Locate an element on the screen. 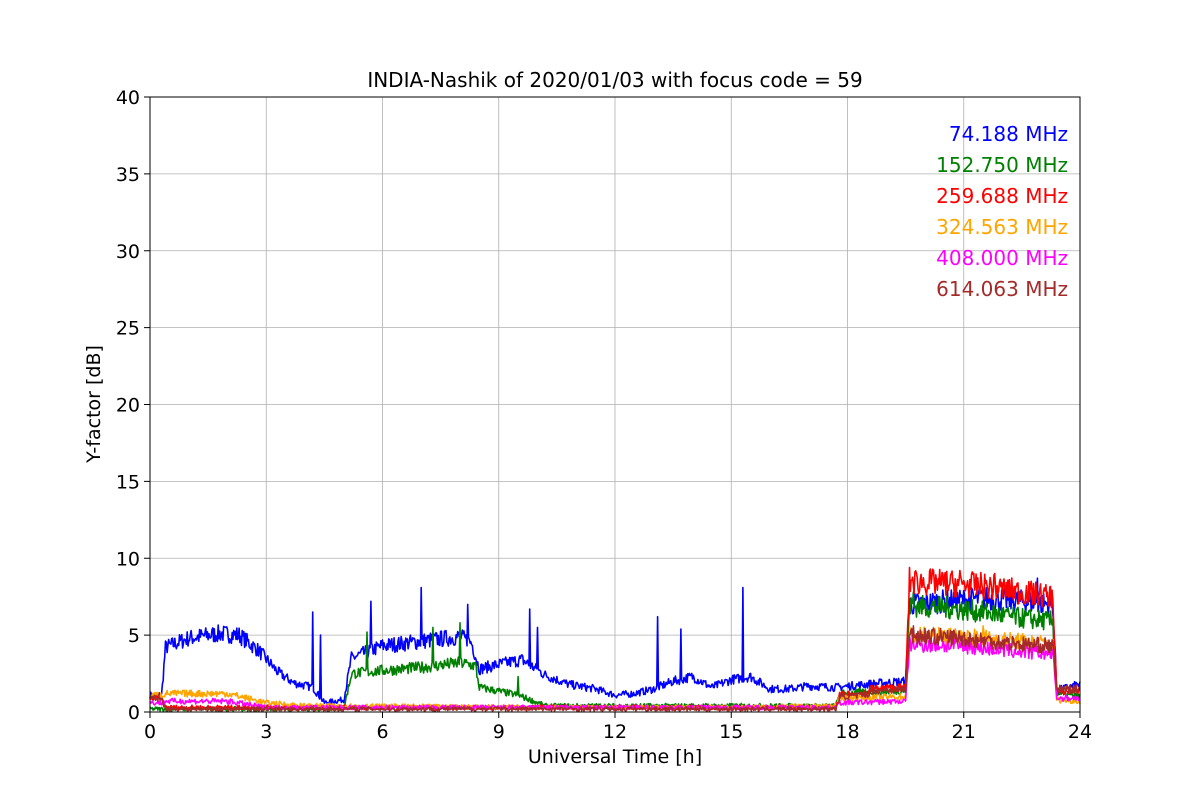 The width and height of the screenshot is (1200, 800). y-tick-label: 15 is located at coordinates (128, 482).